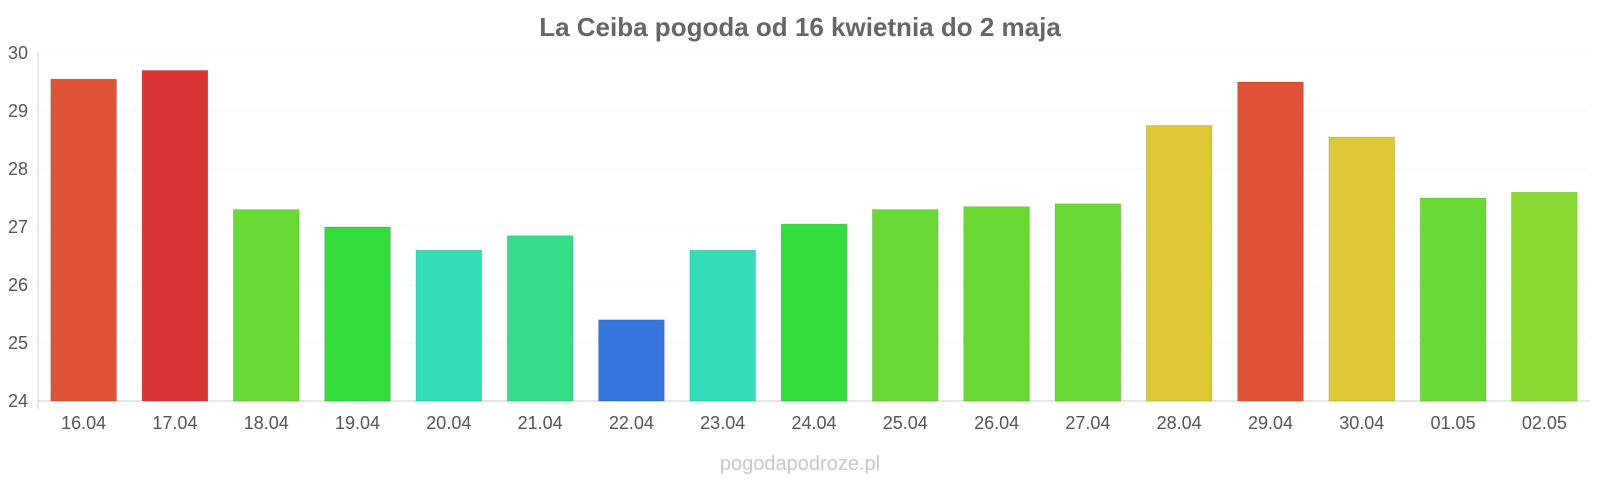  Describe the element at coordinates (84, 240) in the screenshot. I see `bar-16.04` at that location.